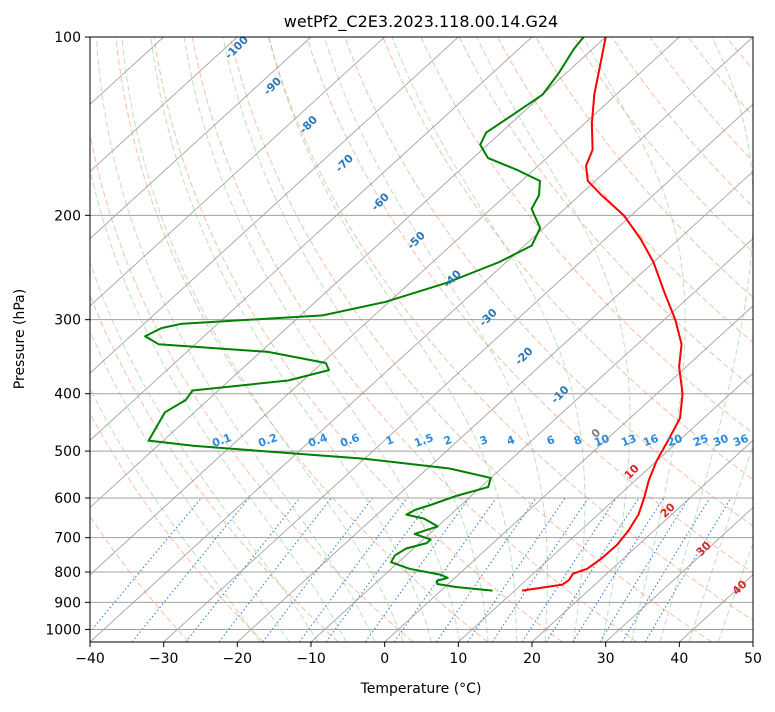 The image size is (775, 712). I want to click on x-tick-label: −10, so click(311, 659).